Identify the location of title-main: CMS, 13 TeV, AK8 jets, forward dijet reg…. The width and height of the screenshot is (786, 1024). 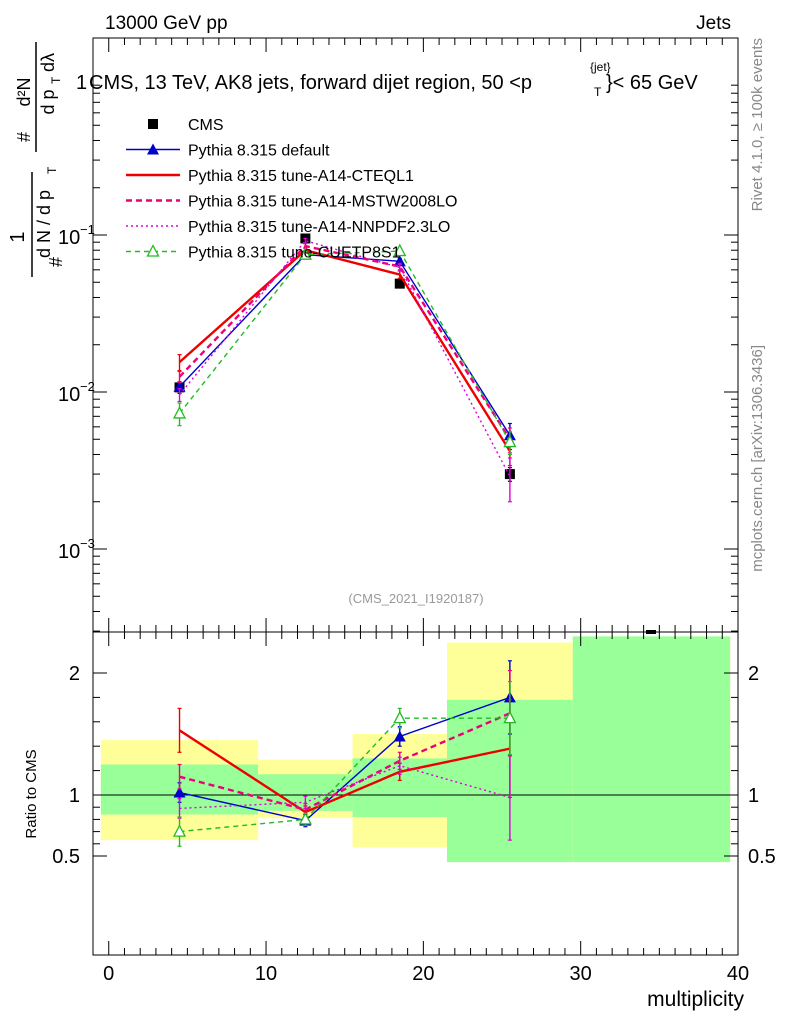
(310, 83).